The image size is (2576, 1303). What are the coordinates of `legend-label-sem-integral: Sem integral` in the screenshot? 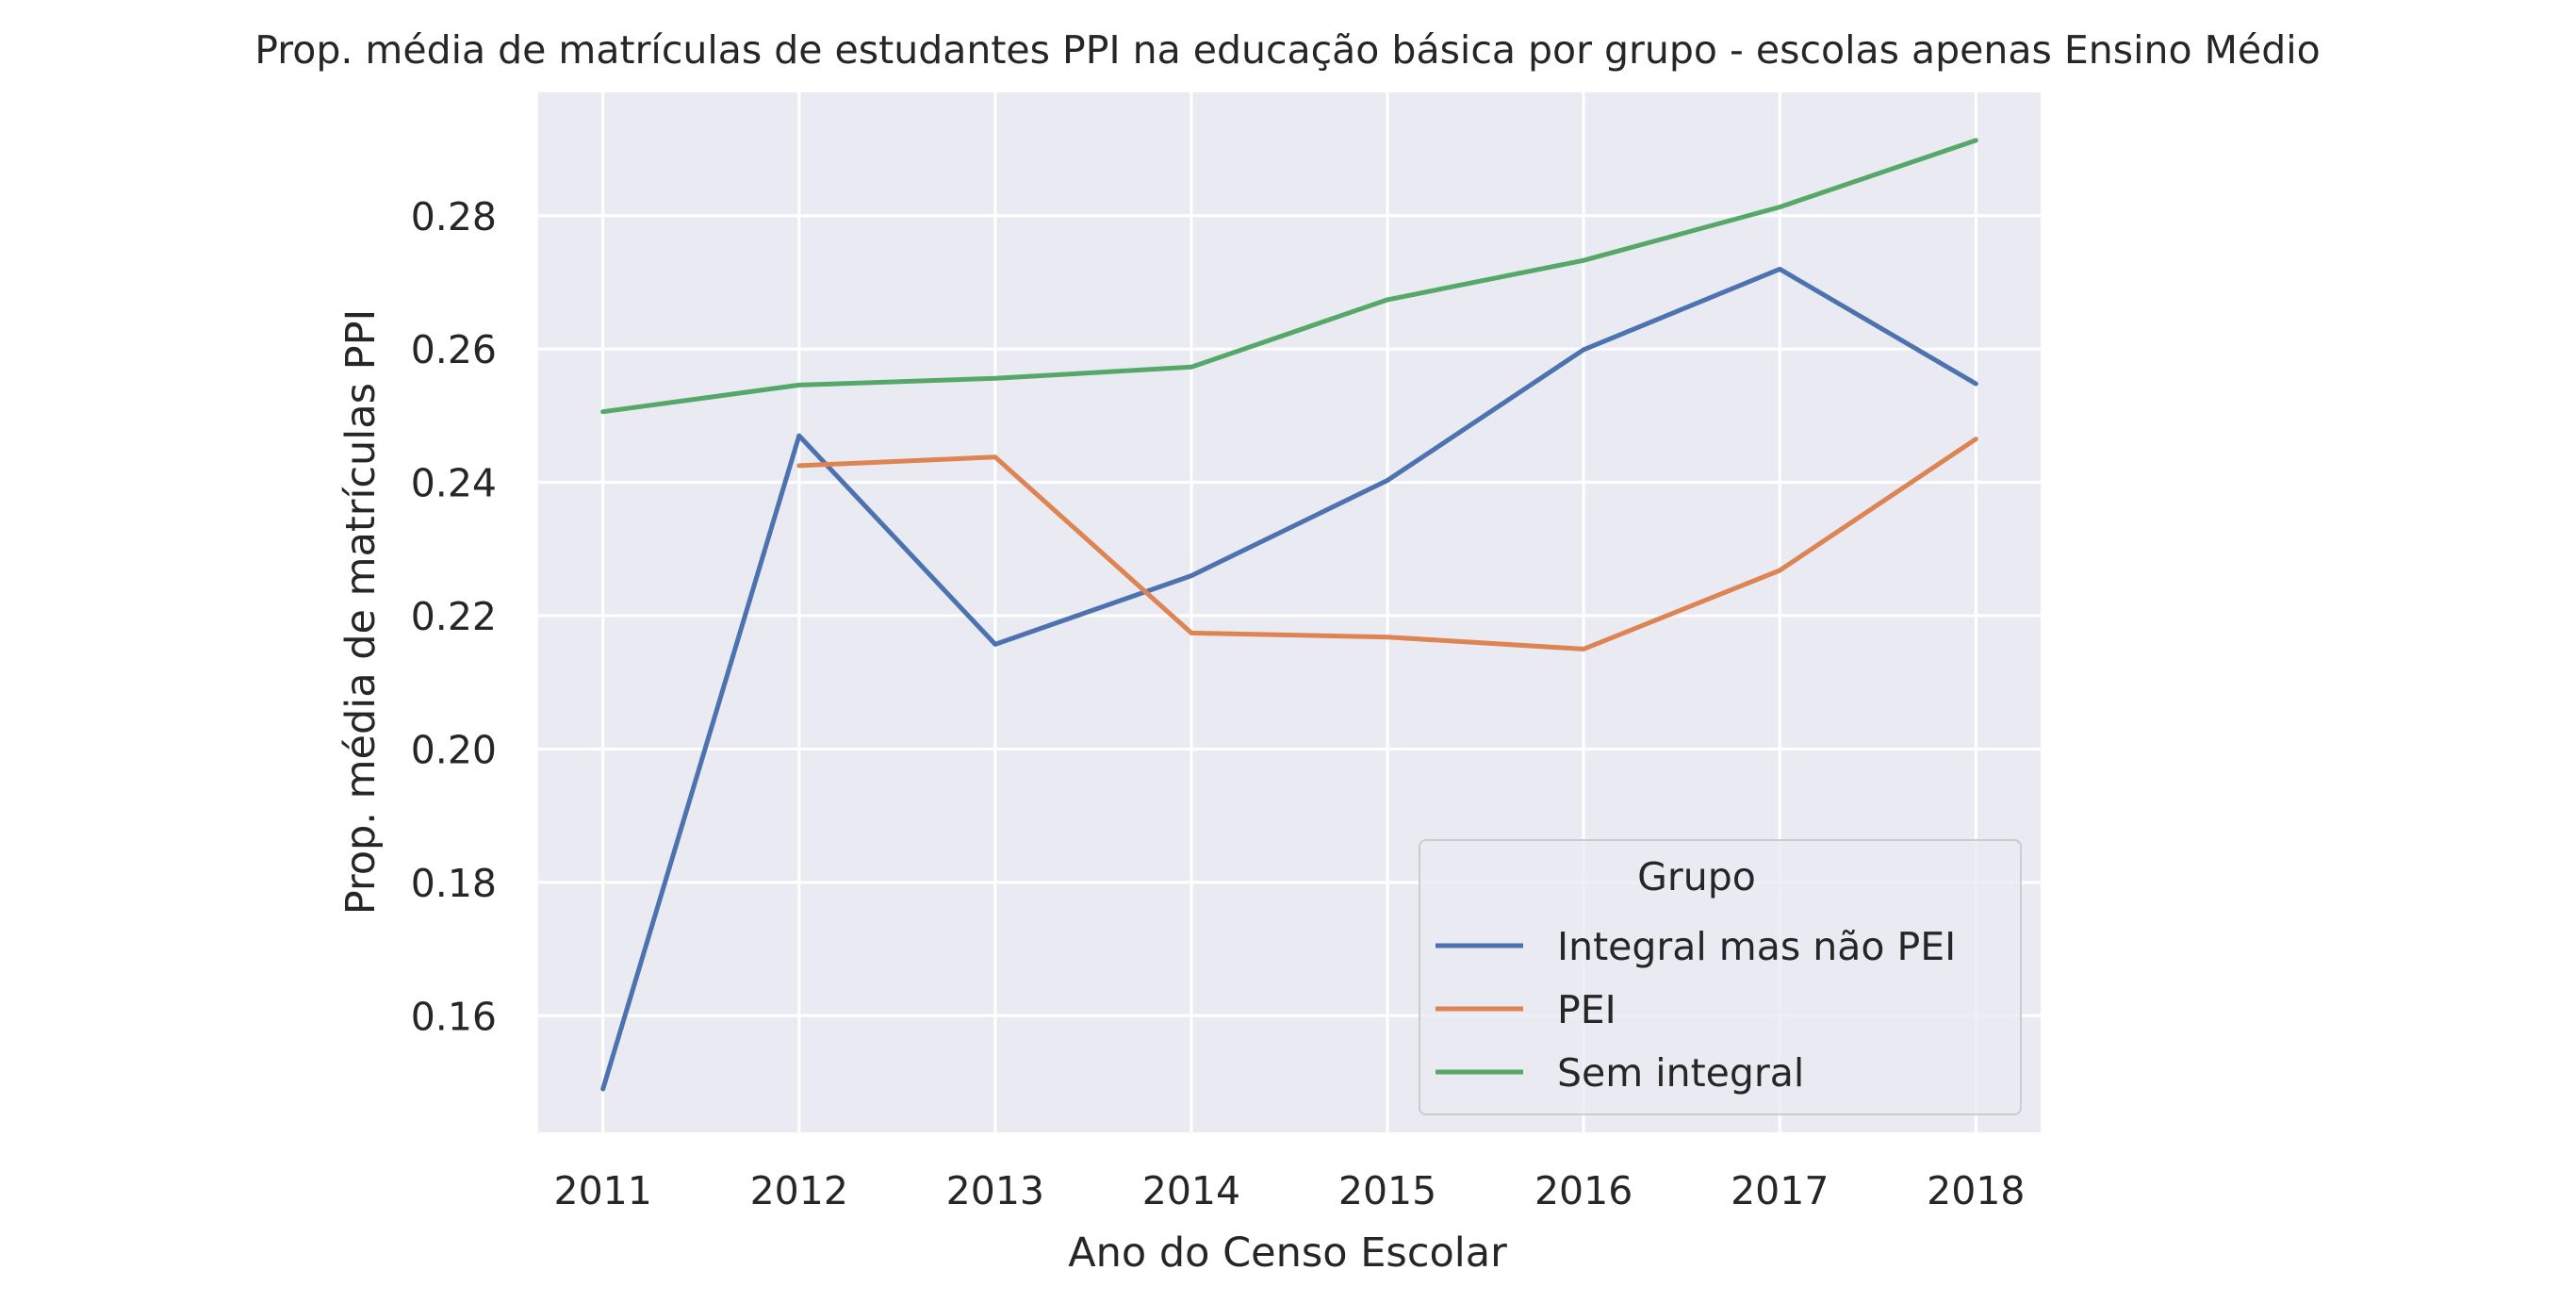 It's located at (1680, 1073).